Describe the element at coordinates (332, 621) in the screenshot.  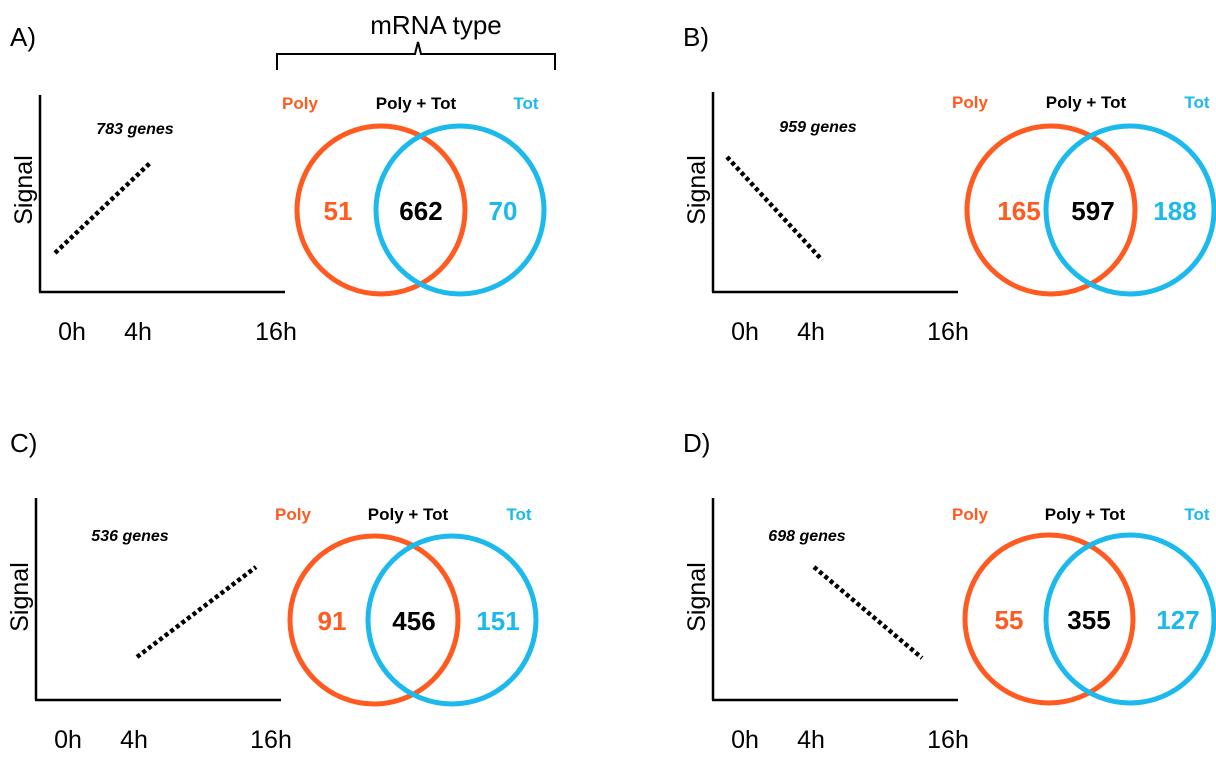
I see `poly-only-count: 91` at that location.